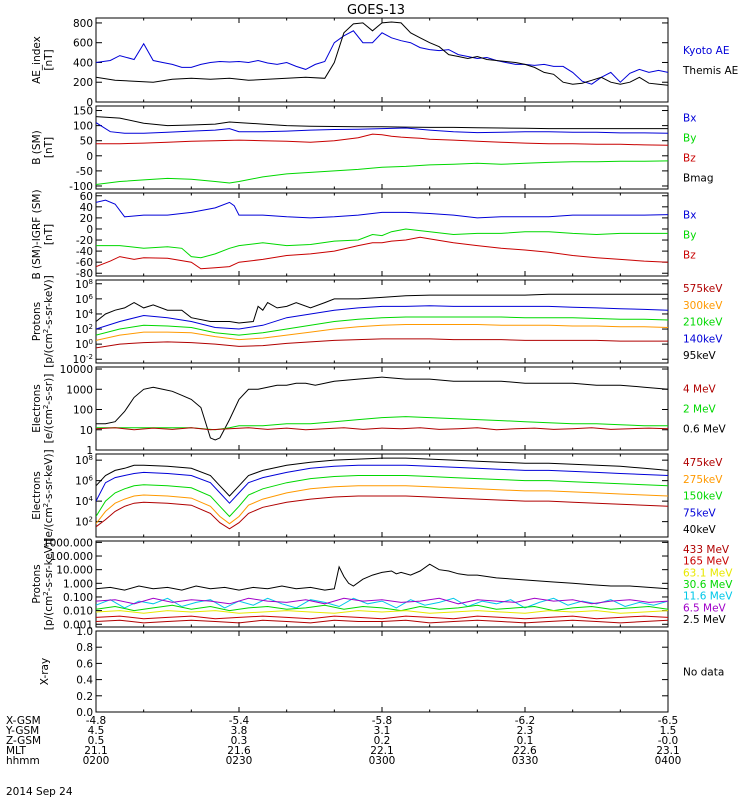 The image size is (750, 800). I want to click on legend-300kev: 300keV, so click(703, 306).